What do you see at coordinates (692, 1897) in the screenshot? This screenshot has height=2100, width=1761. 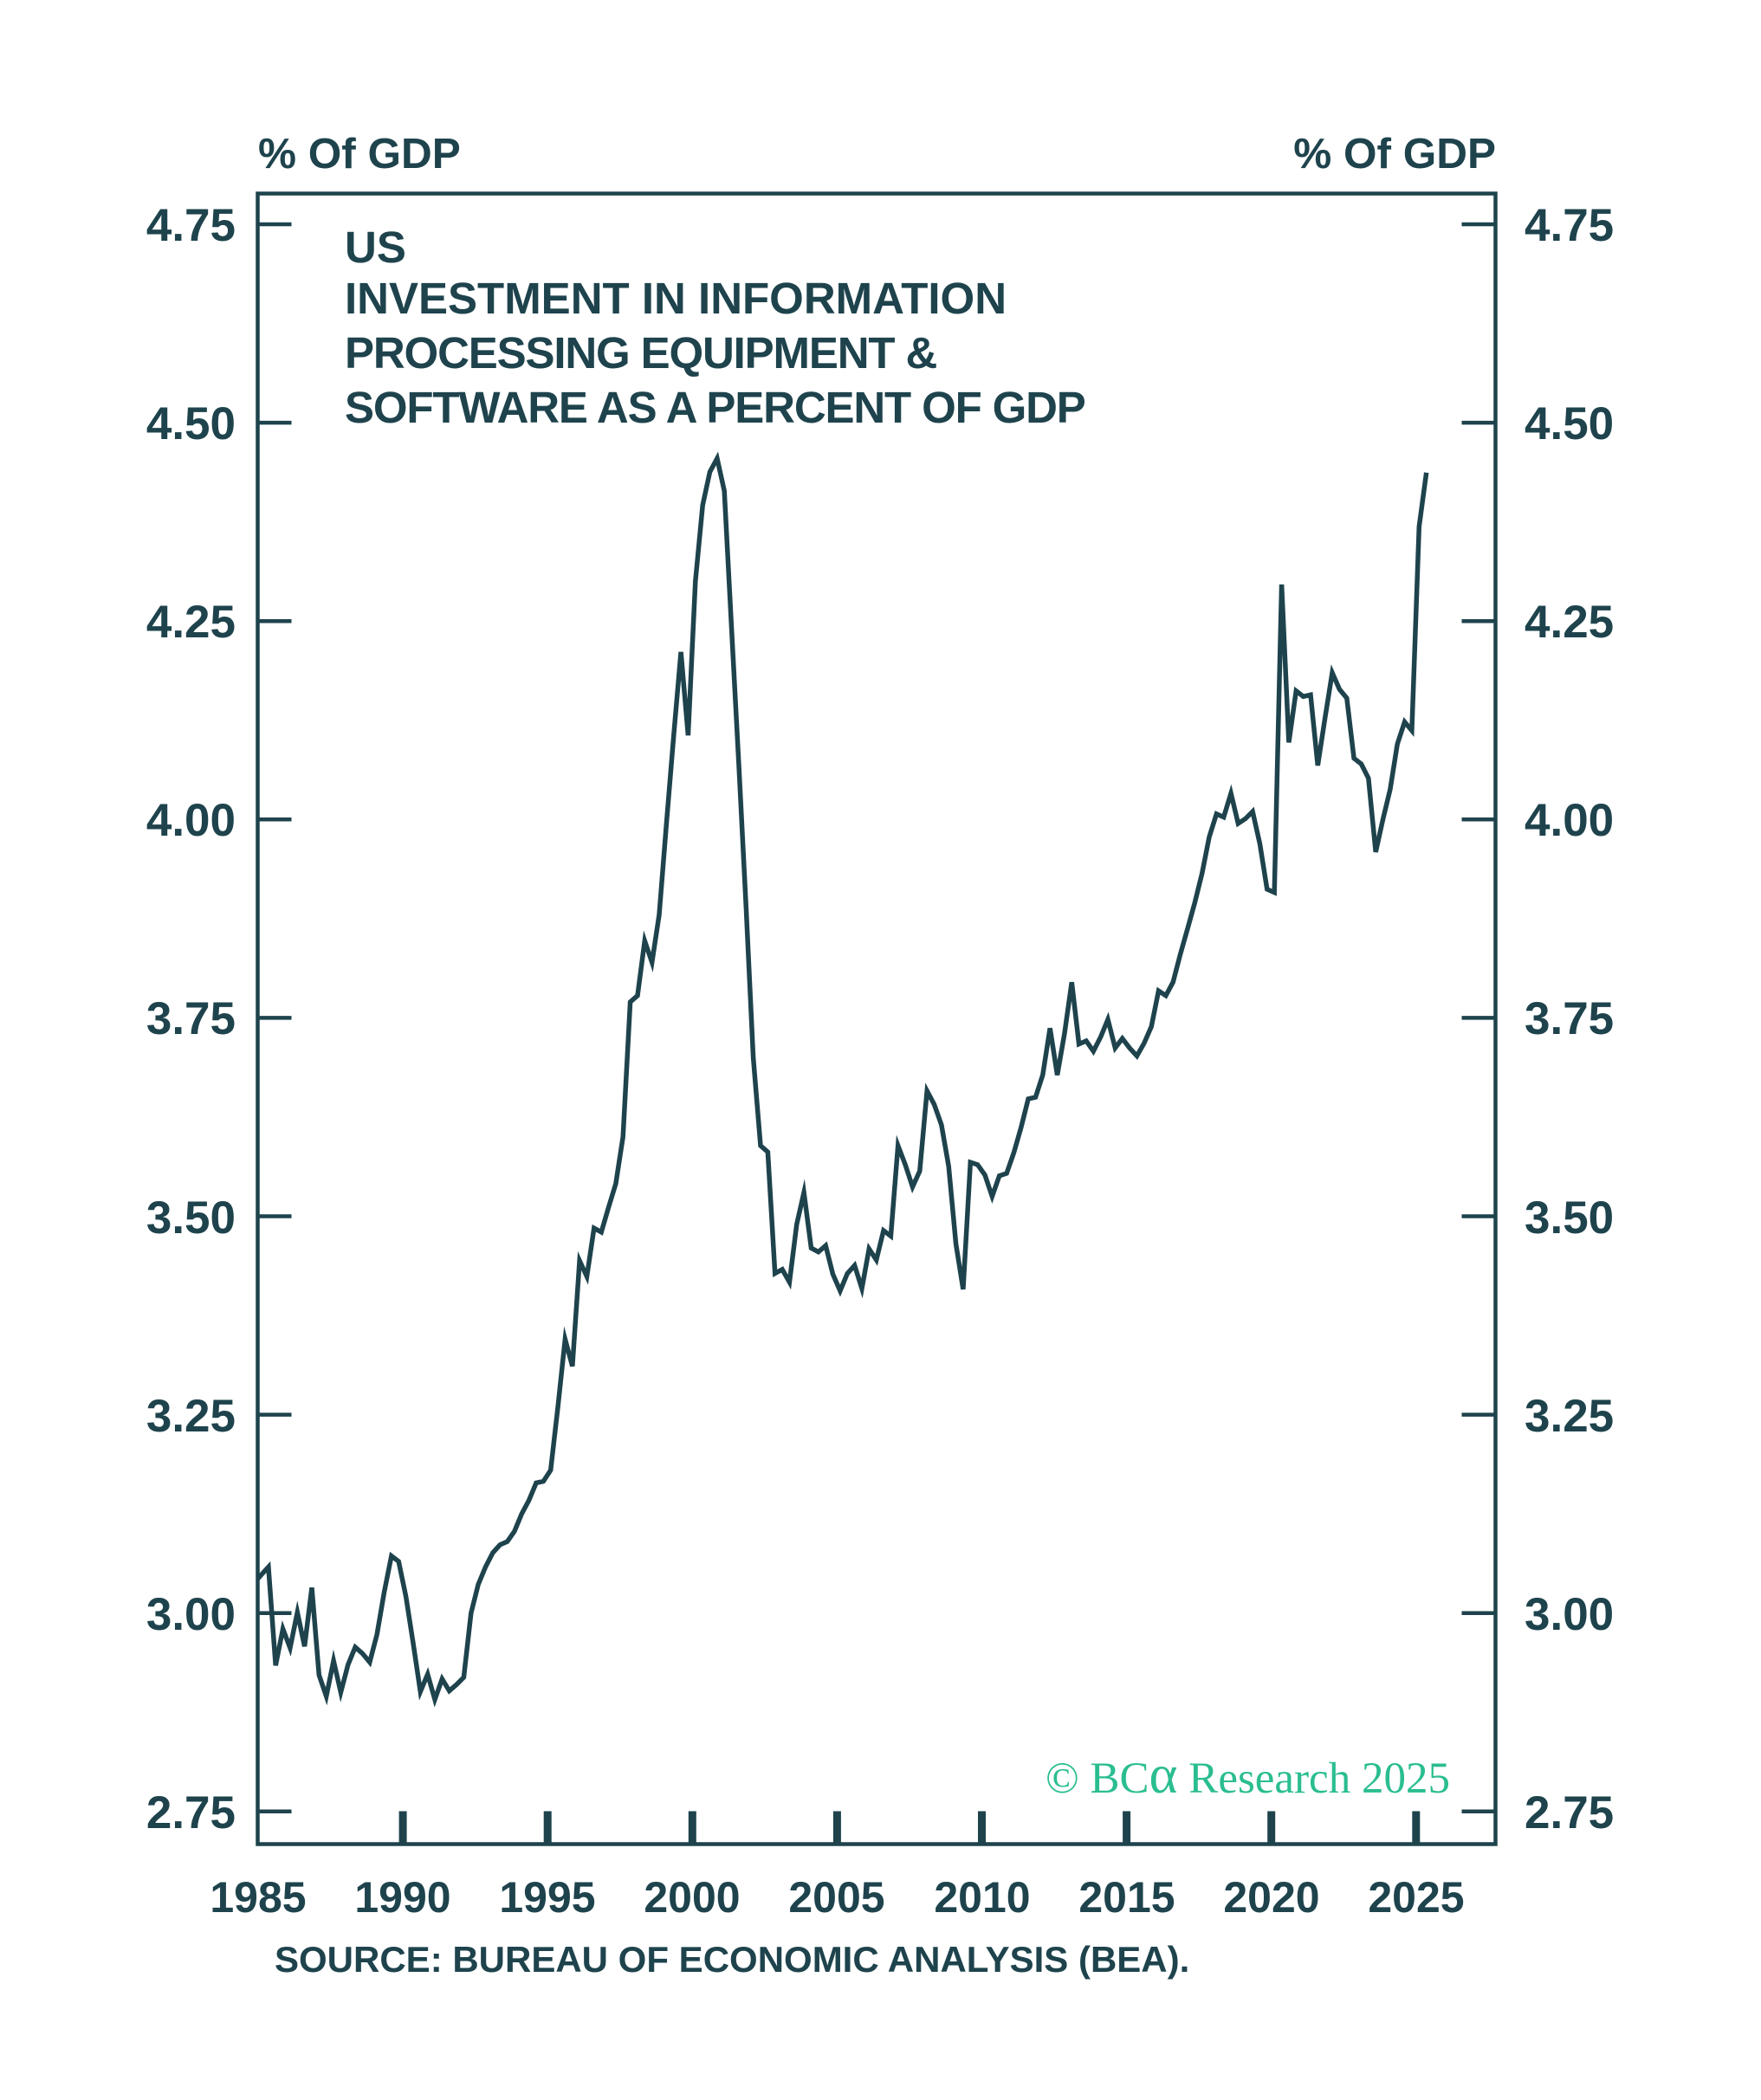 I see `svg-text: 2000` at bounding box center [692, 1897].